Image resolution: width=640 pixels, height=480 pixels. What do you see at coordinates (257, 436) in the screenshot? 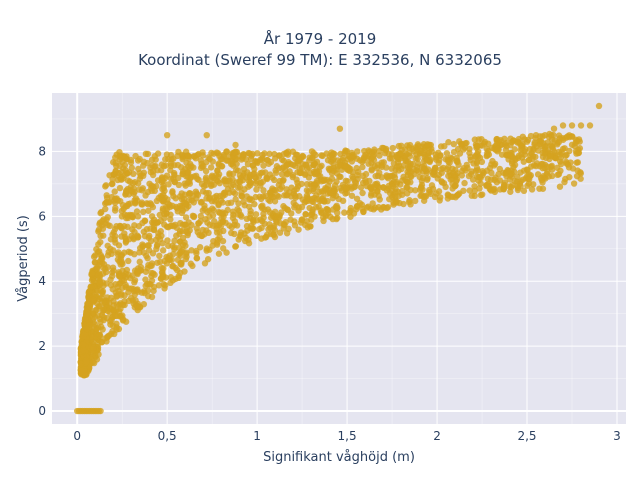
I see `x-tick-label: 1` at bounding box center [257, 436].